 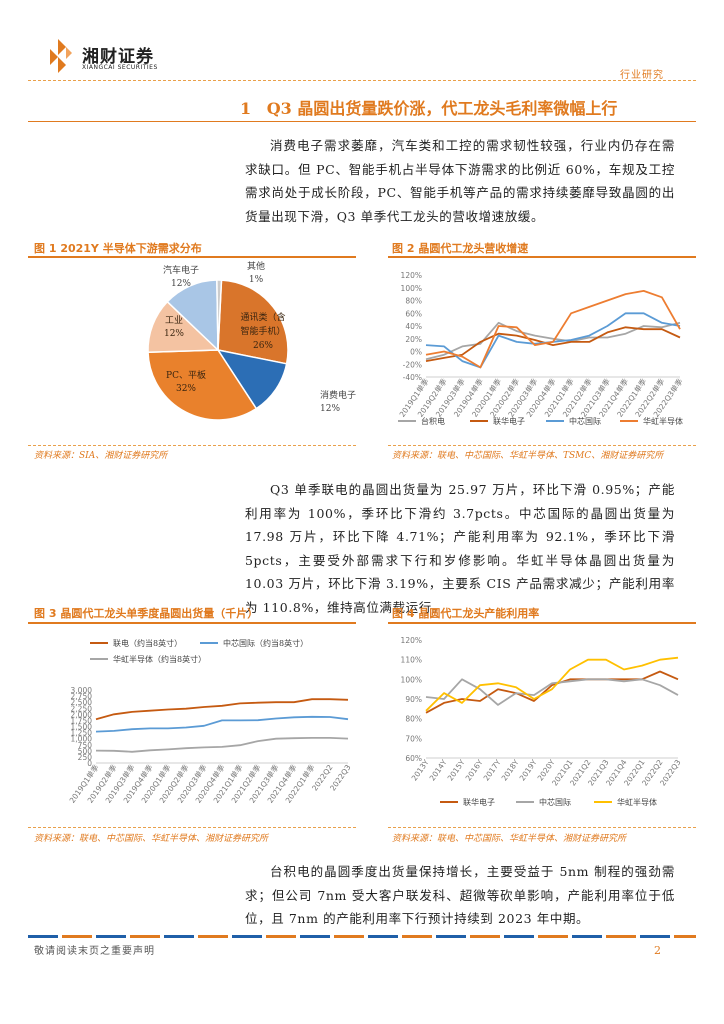 I want to click on brand-name-en: XIANGCAI SECURITIES, so click(x=120, y=67).